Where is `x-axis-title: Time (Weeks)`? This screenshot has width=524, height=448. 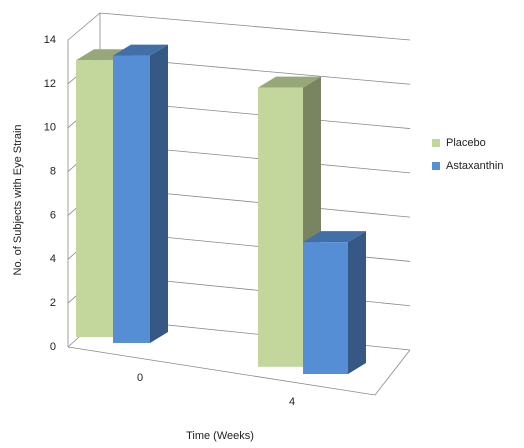
x-axis-title: Time (Weeks) is located at coordinates (220, 436).